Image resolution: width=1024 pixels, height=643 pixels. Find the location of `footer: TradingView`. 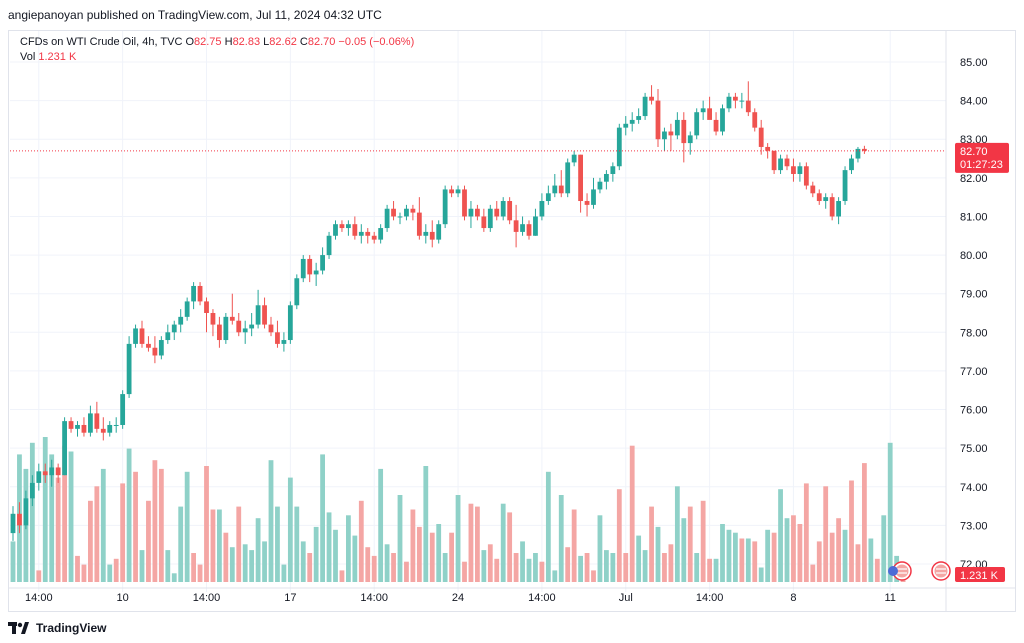

footer: TradingView is located at coordinates (57, 628).